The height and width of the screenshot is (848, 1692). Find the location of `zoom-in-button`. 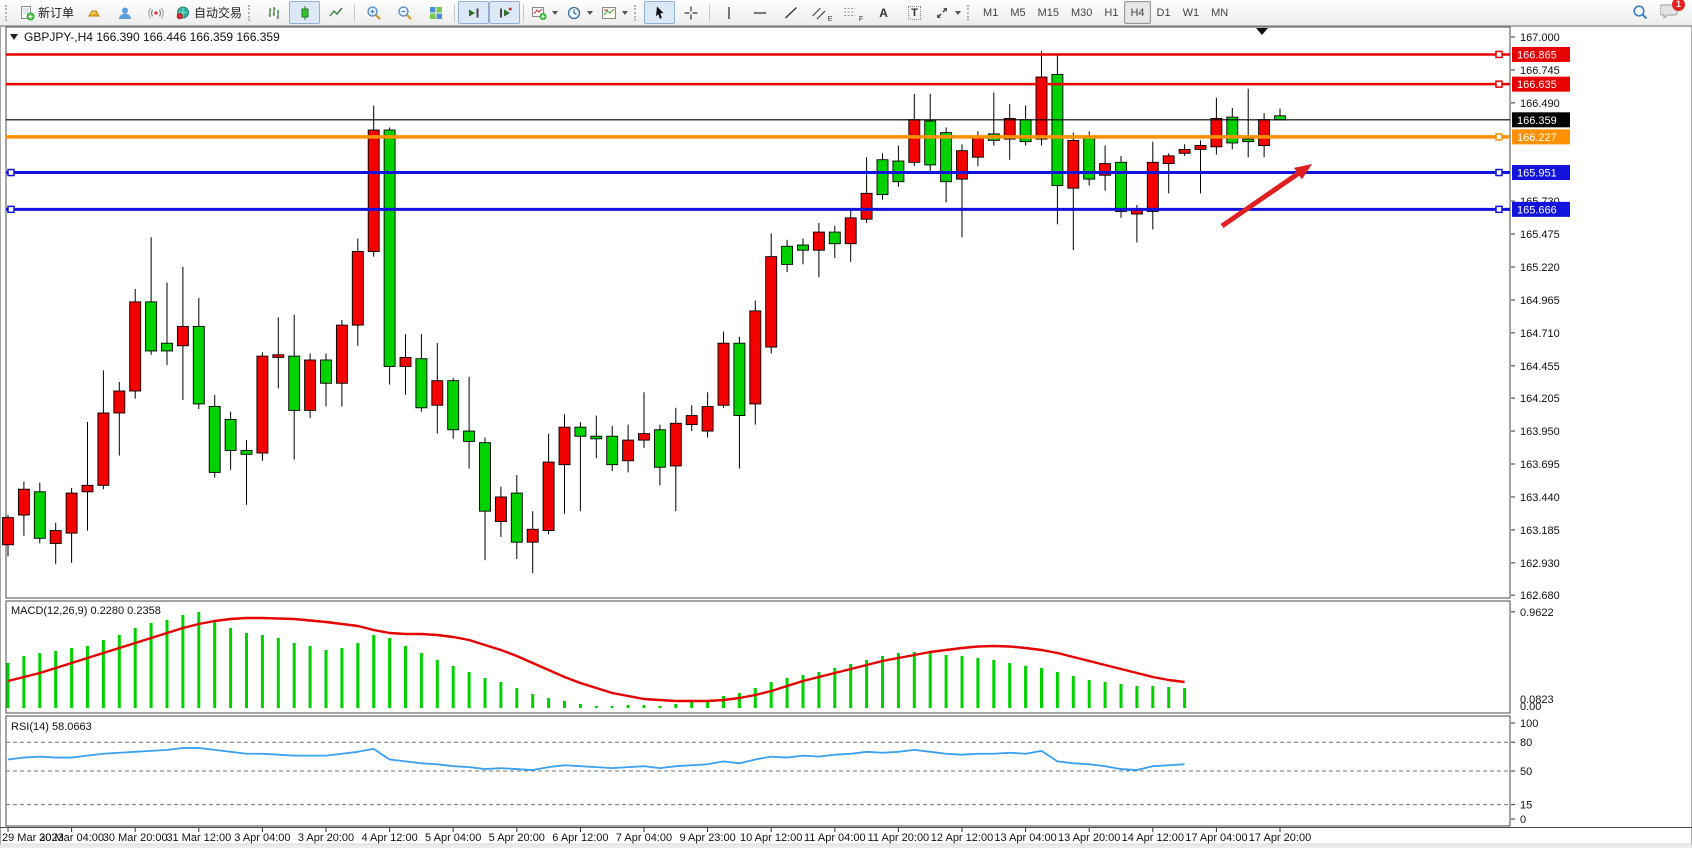

zoom-in-button is located at coordinates (373, 12).